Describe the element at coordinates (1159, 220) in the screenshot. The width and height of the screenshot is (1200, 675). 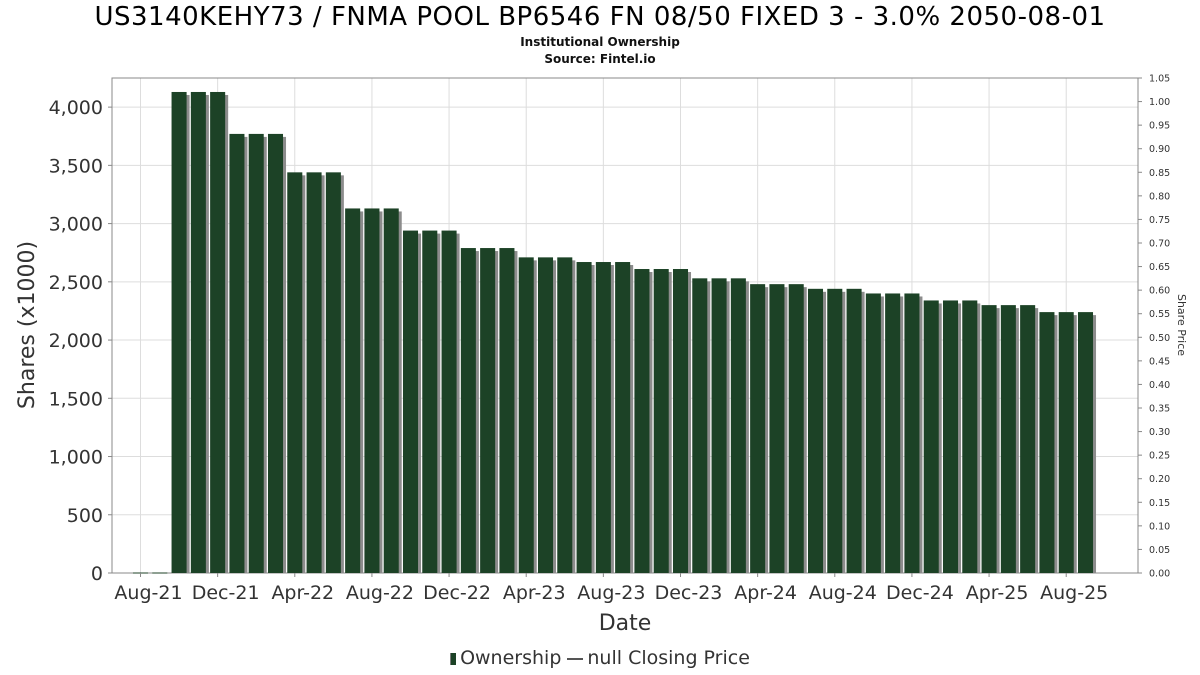
I see `y2-tick-label: 0.75` at that location.